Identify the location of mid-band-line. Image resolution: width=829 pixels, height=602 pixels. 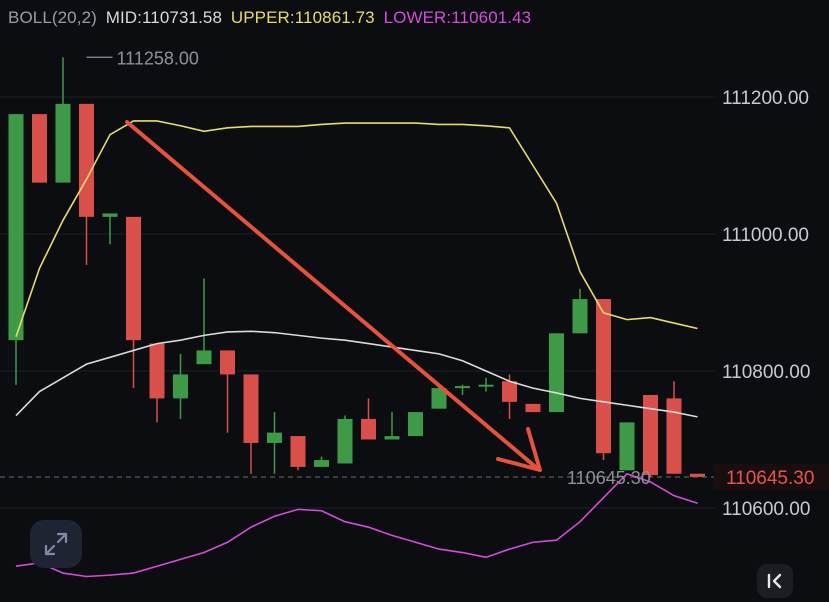
(356, 374).